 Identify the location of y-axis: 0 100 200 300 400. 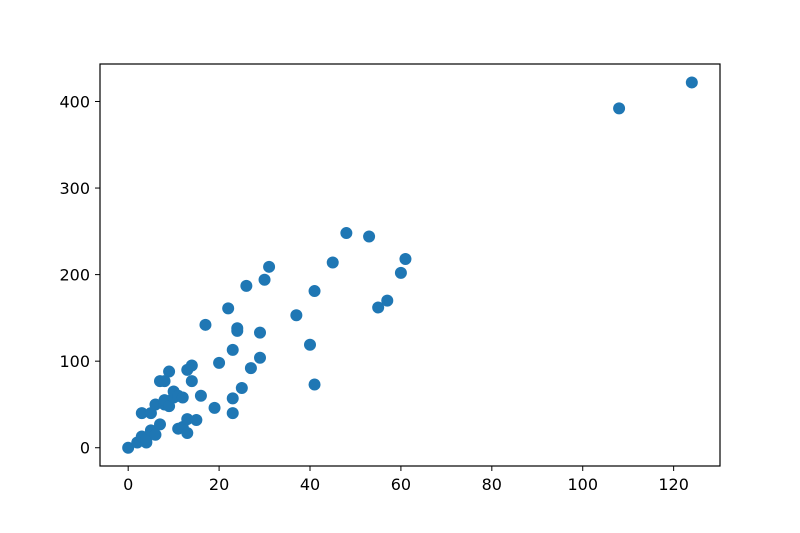
(79, 275).